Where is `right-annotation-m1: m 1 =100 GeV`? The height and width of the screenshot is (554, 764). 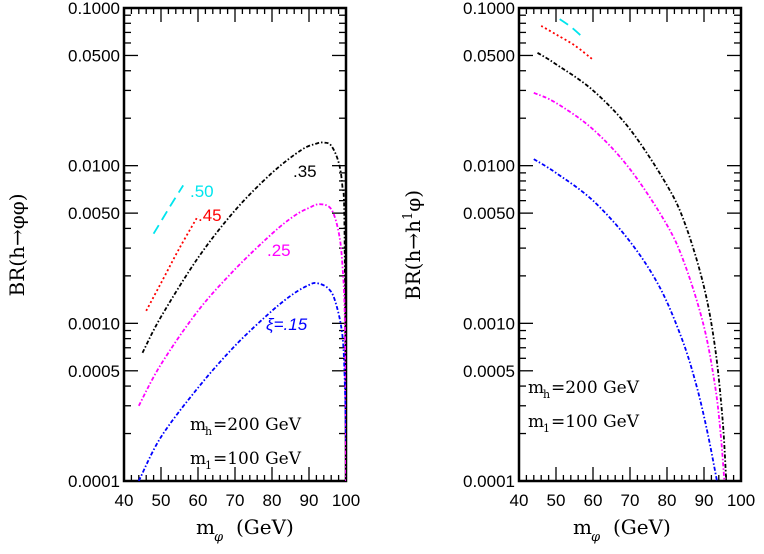 right-annotation-m1: m 1 =100 GeV is located at coordinates (584, 423).